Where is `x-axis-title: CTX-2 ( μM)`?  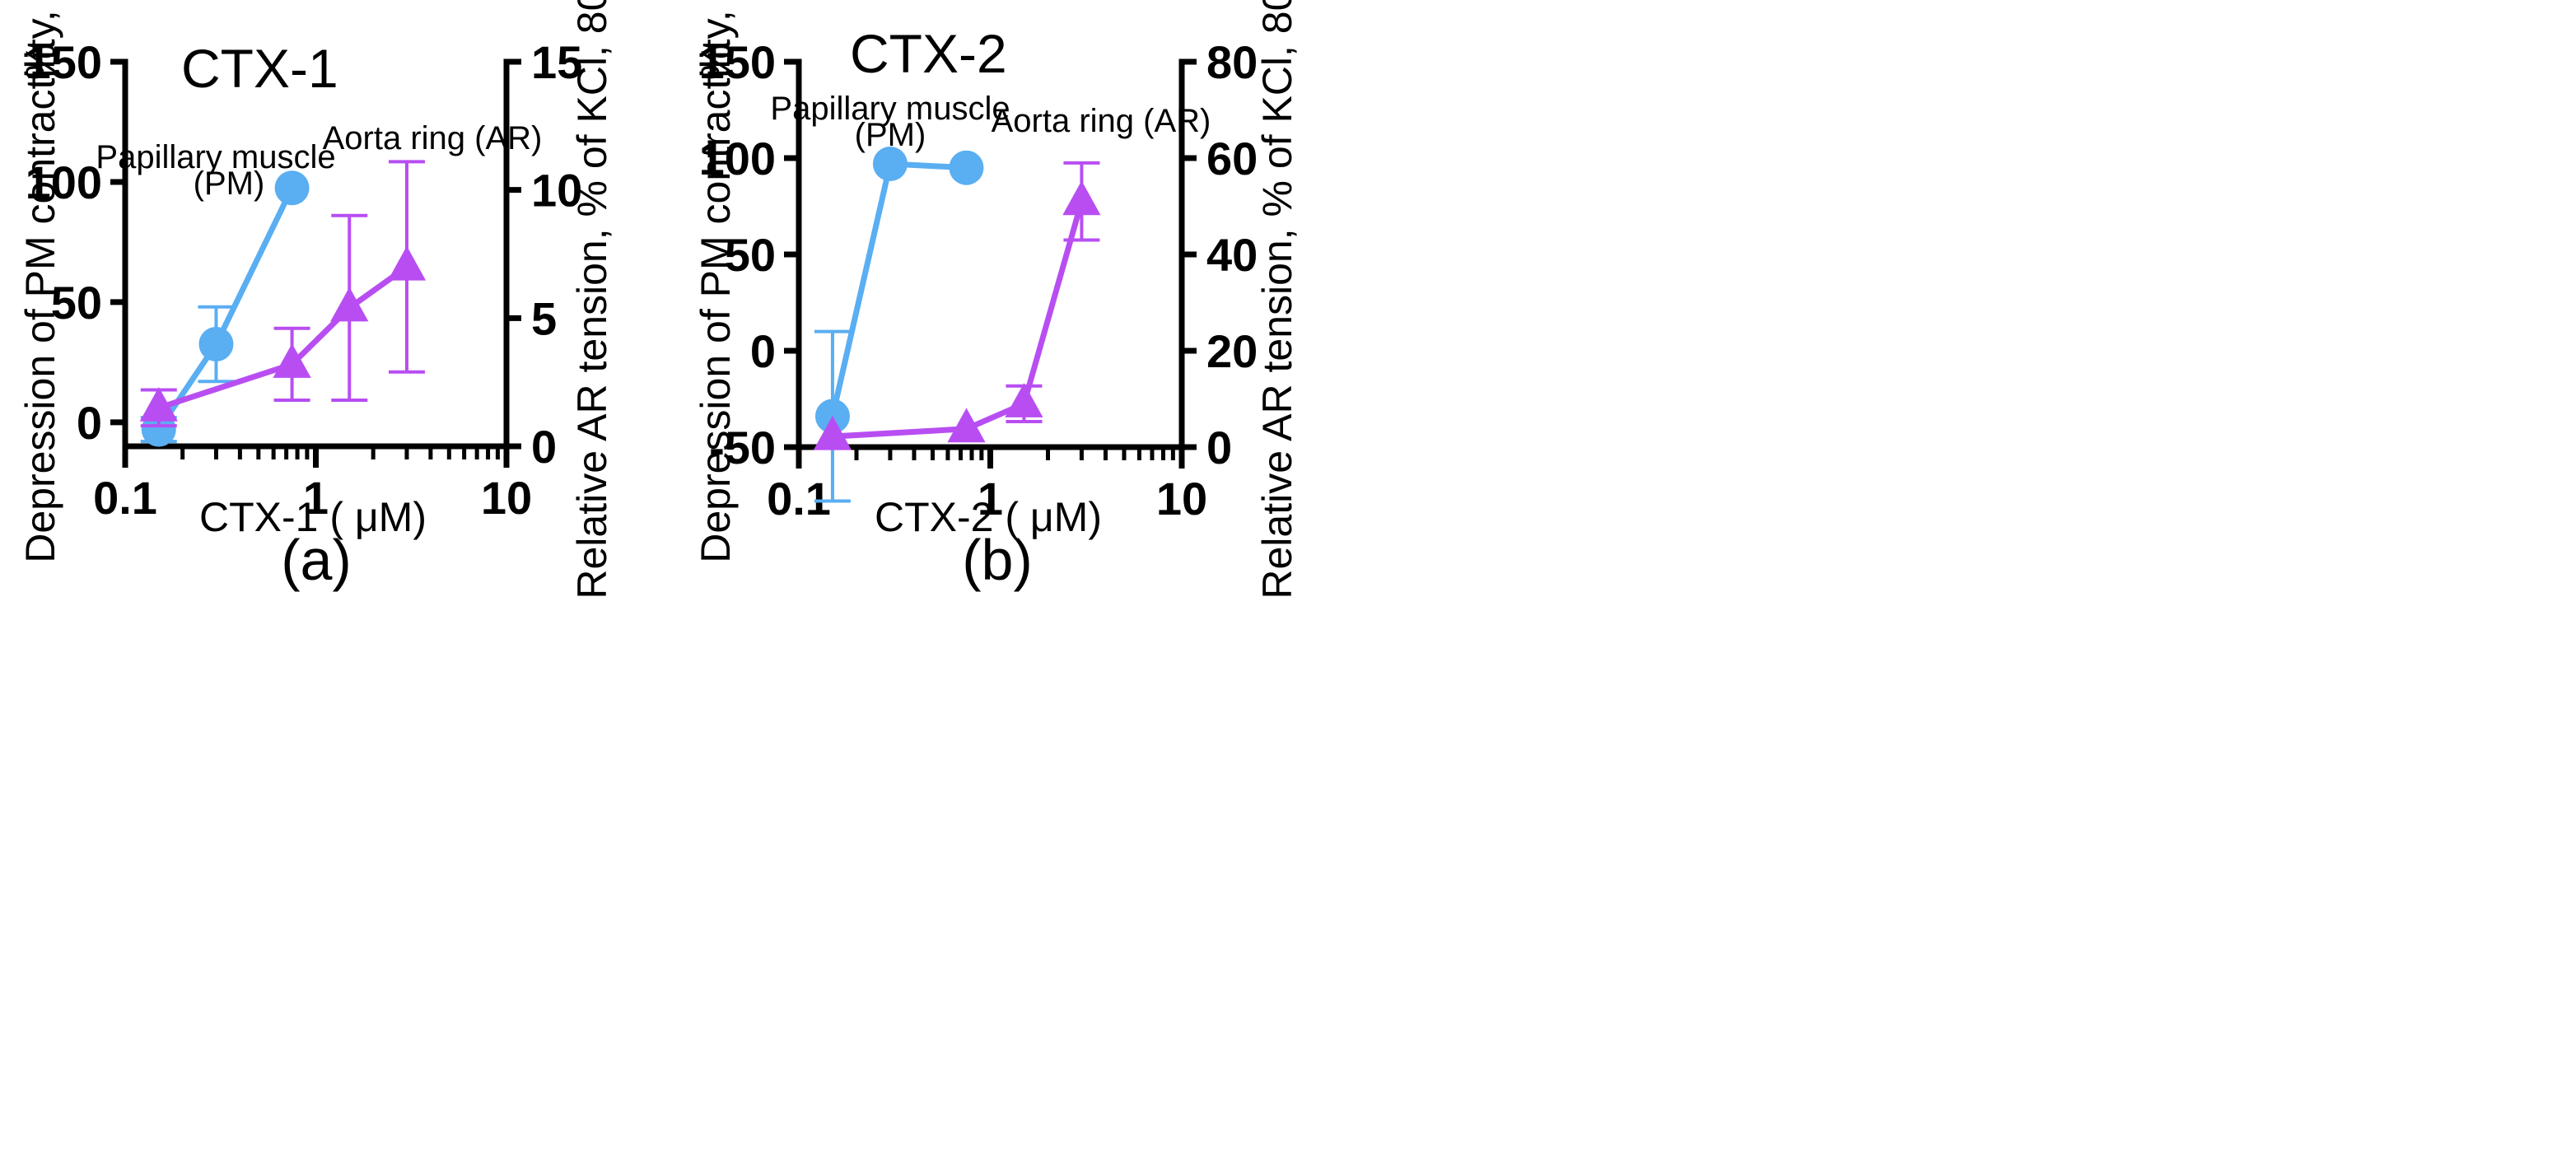 x-axis-title: CTX-2 ( μM) is located at coordinates (988, 517).